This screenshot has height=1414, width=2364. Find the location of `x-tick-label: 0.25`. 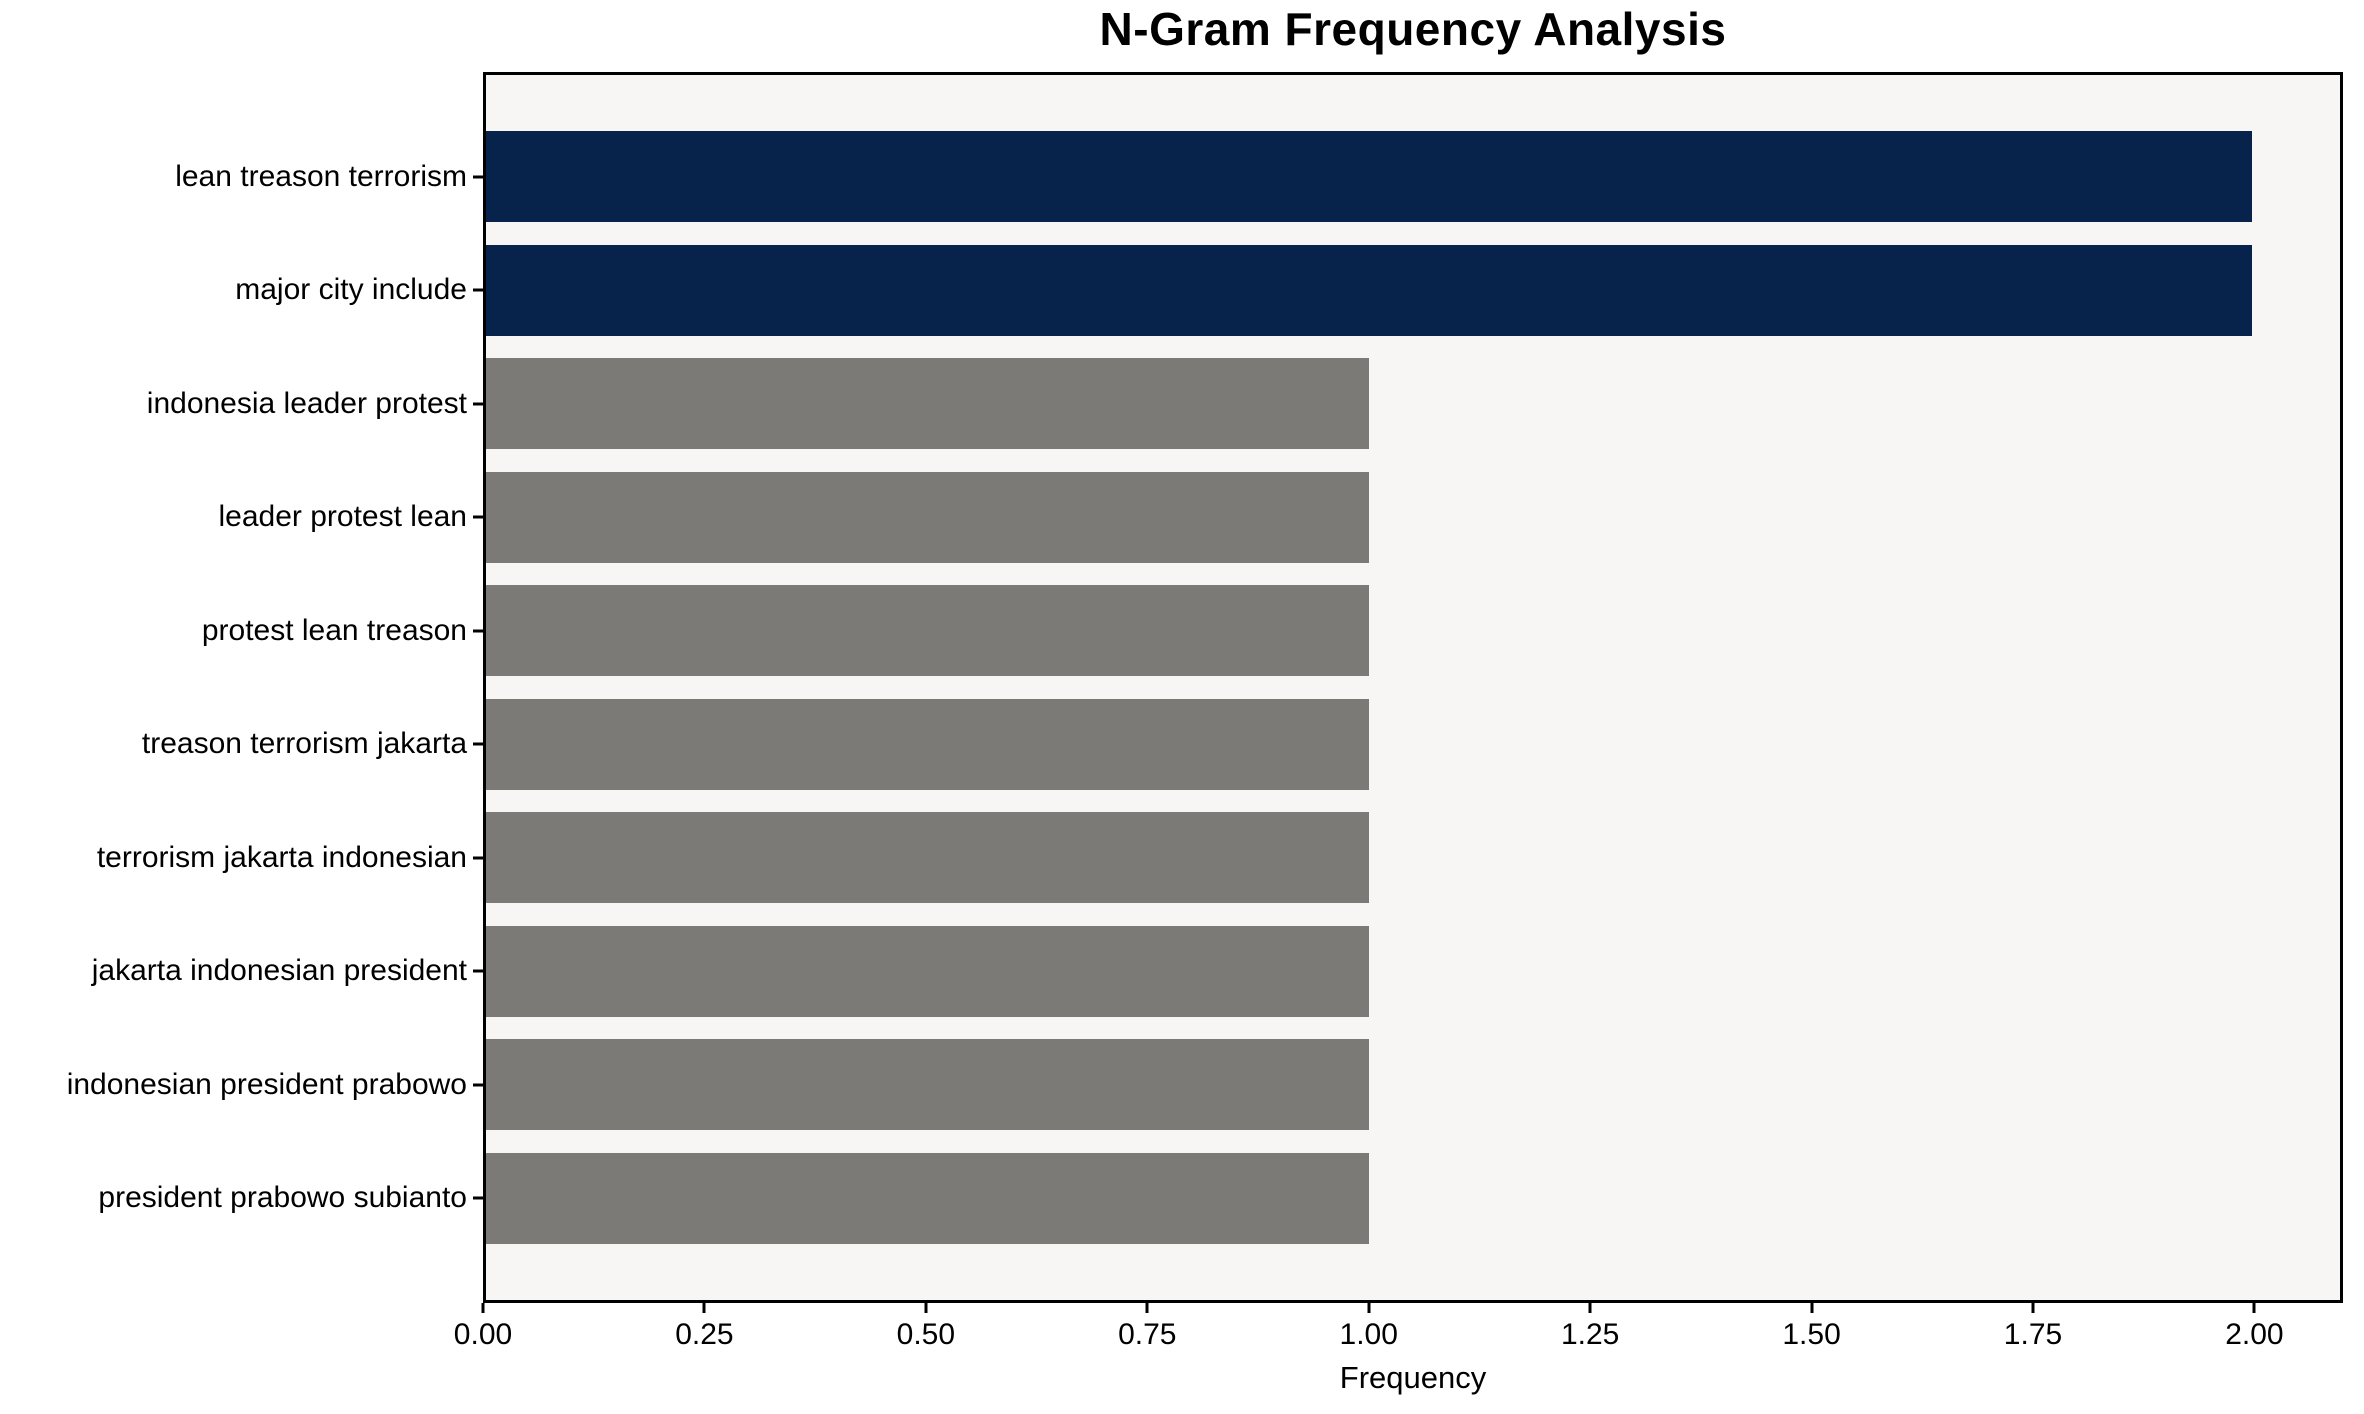

x-tick-label: 0.25 is located at coordinates (704, 1334).